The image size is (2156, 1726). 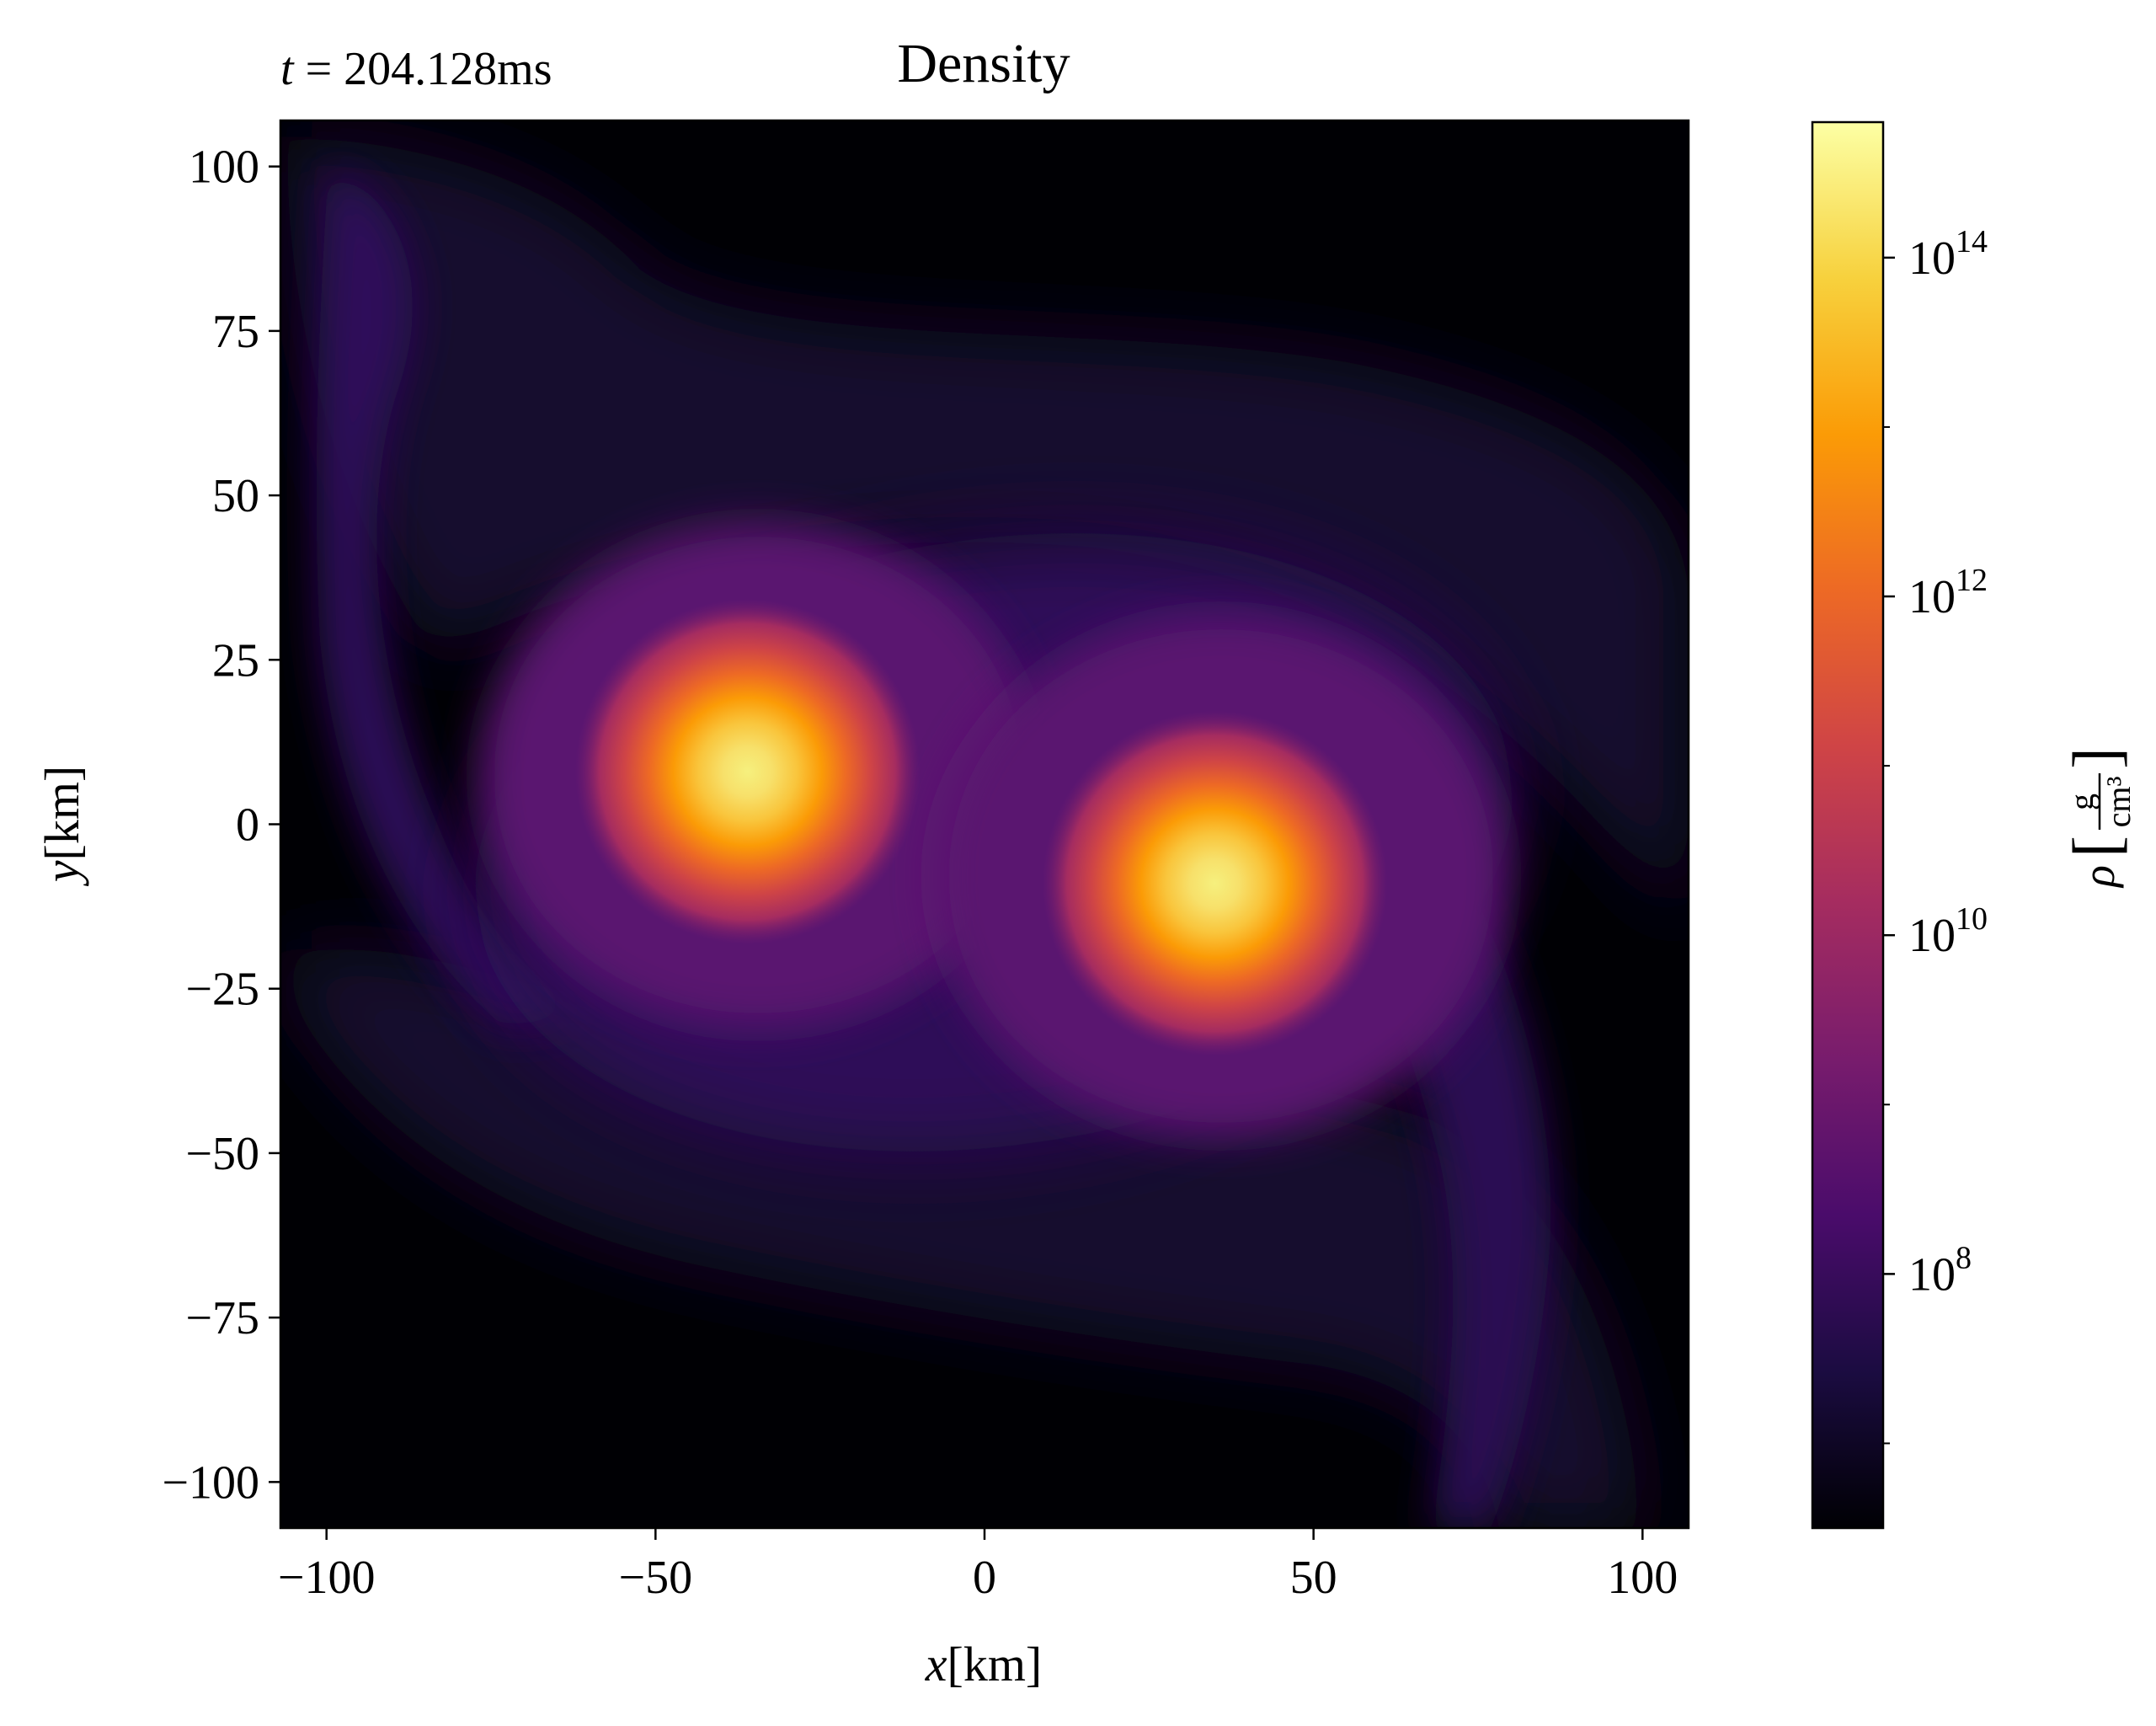 I want to click on y-axis-unit: [km], so click(x=62, y=813).